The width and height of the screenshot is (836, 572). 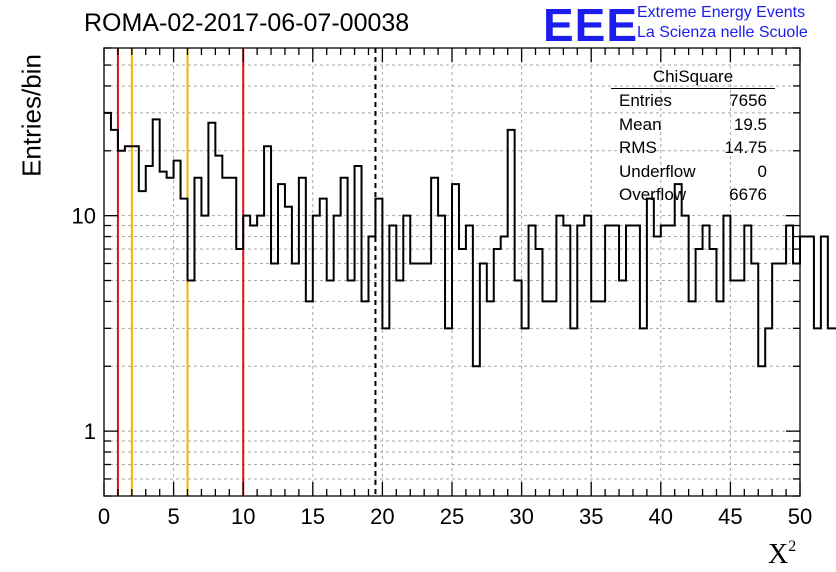 I want to click on stats-value: 19.5, so click(x=750, y=124).